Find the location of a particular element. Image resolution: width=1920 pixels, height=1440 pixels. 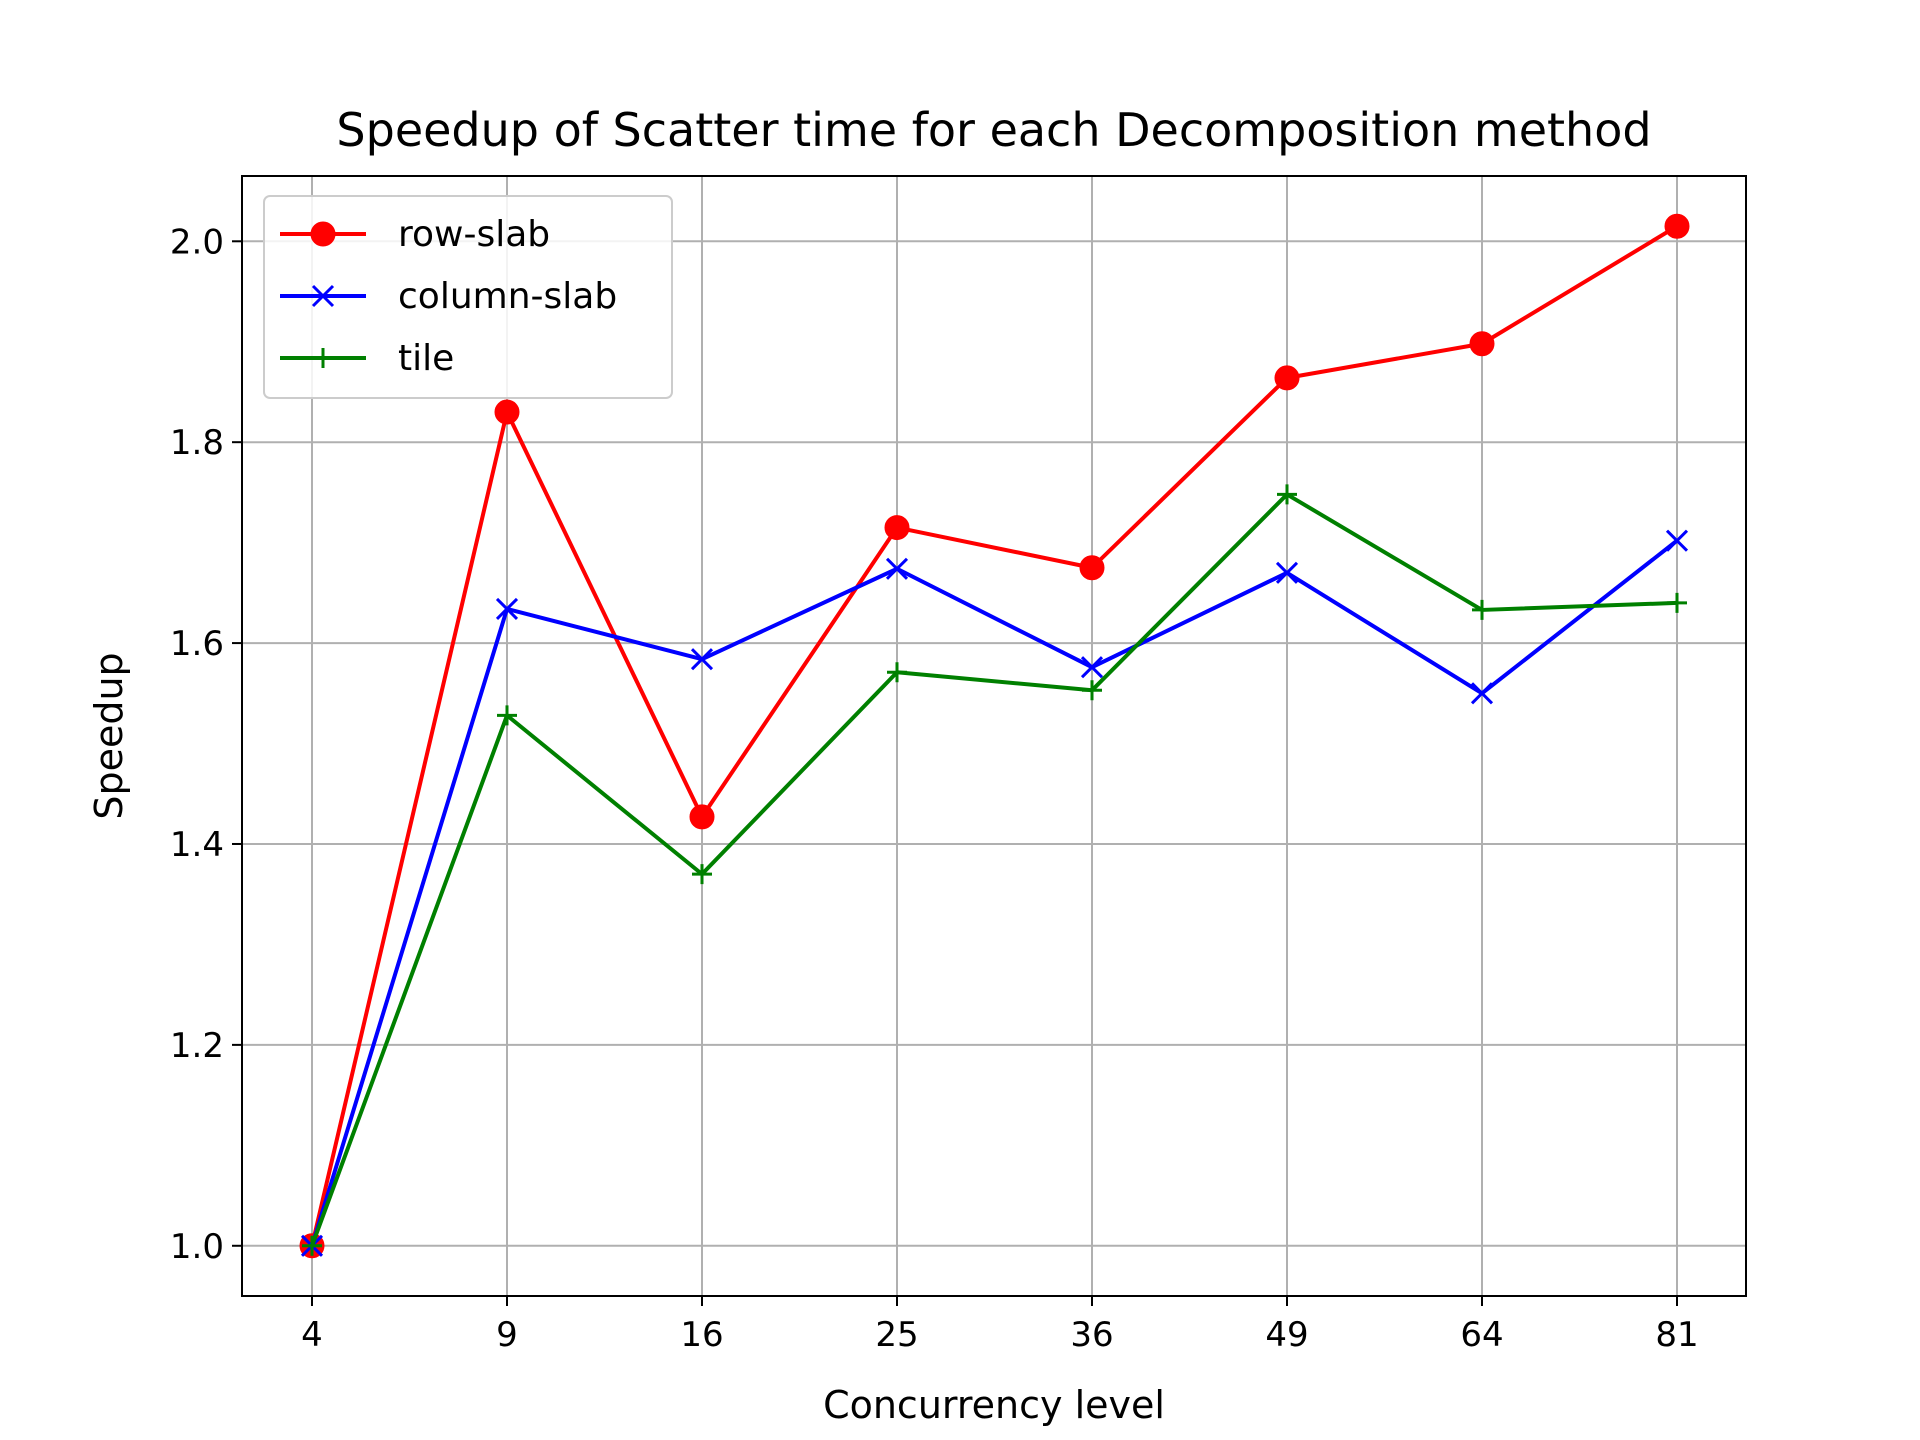

legend-marker-row-slab is located at coordinates (323, 234).